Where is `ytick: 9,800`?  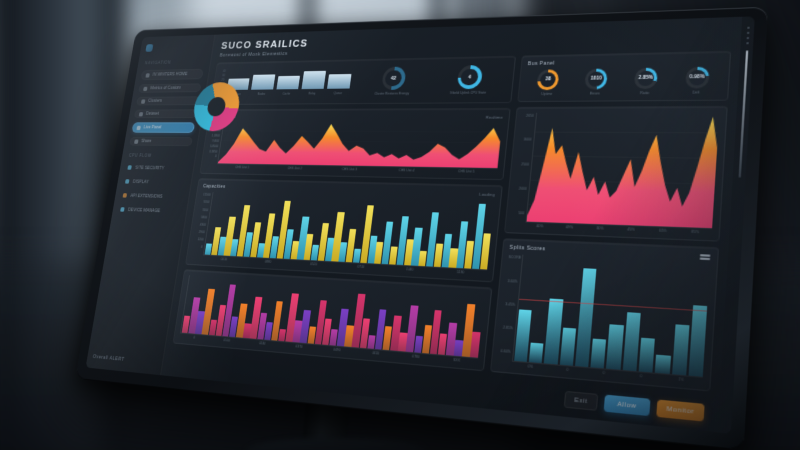
ytick: 9,800 is located at coordinates (215, 141).